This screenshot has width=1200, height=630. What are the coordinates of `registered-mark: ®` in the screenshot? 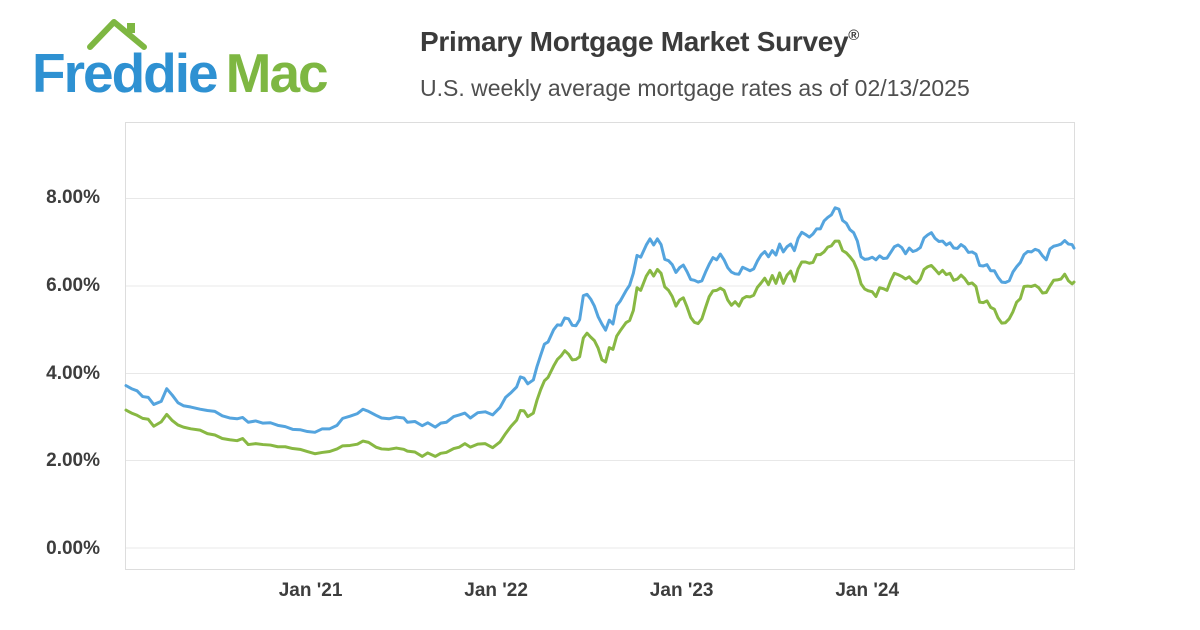 It's located at (854, 35).